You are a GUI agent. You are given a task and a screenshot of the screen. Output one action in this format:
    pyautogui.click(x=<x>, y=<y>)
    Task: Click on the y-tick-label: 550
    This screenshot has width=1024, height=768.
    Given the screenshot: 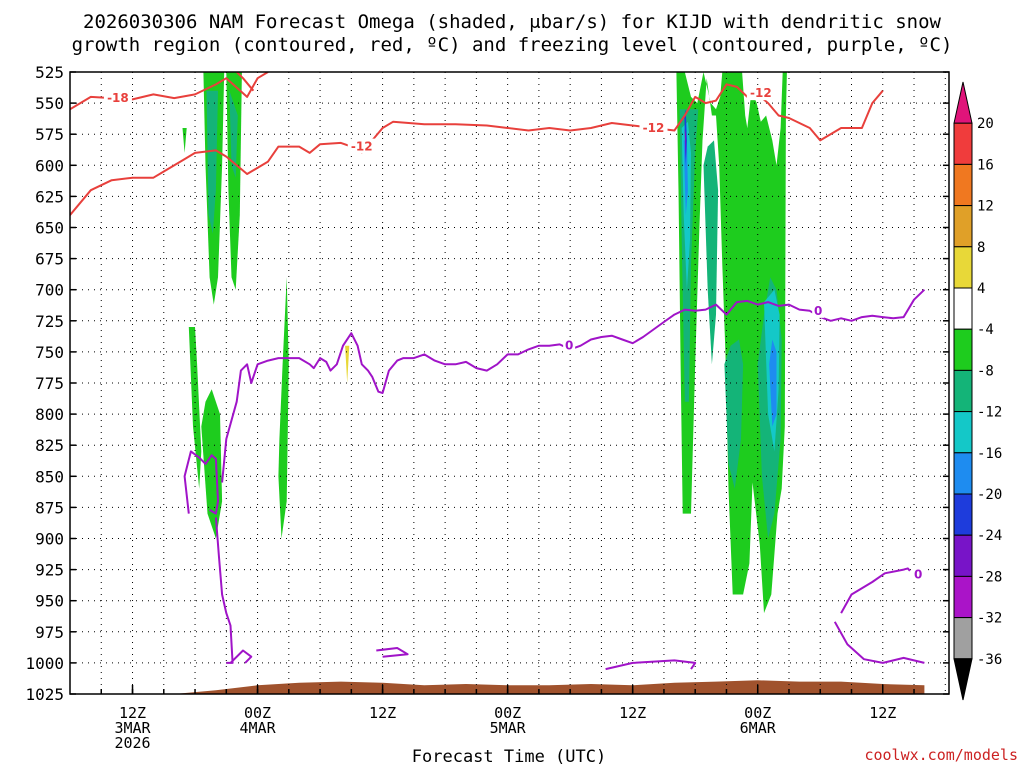 What is the action you would take?
    pyautogui.click(x=49, y=103)
    